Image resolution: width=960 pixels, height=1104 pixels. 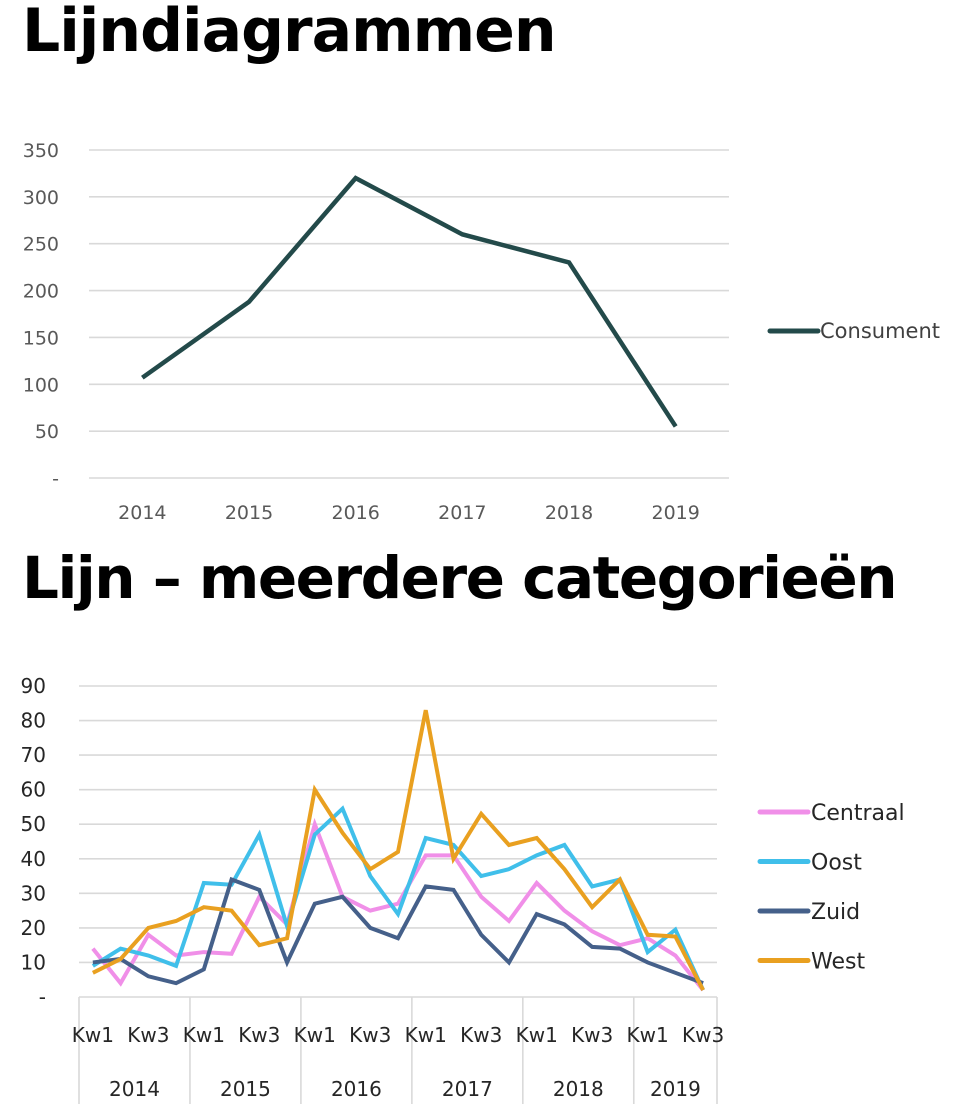 What do you see at coordinates (41, 292) in the screenshot?
I see `y-tick-label: 200` at bounding box center [41, 292].